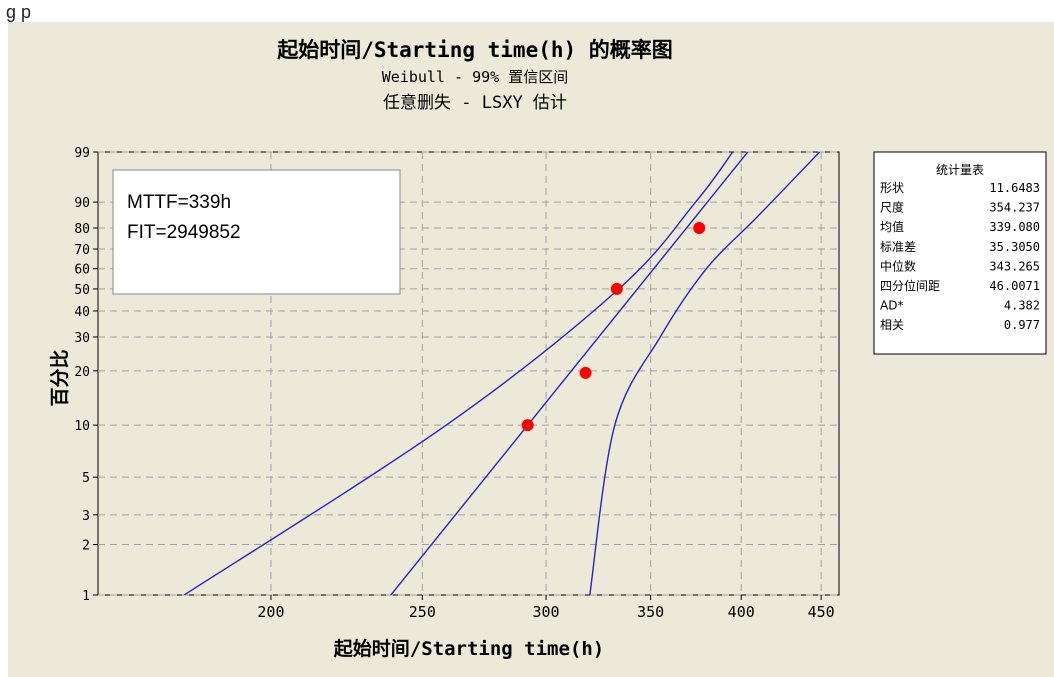  I want to click on stats-row-label: 尺度, so click(892, 207).